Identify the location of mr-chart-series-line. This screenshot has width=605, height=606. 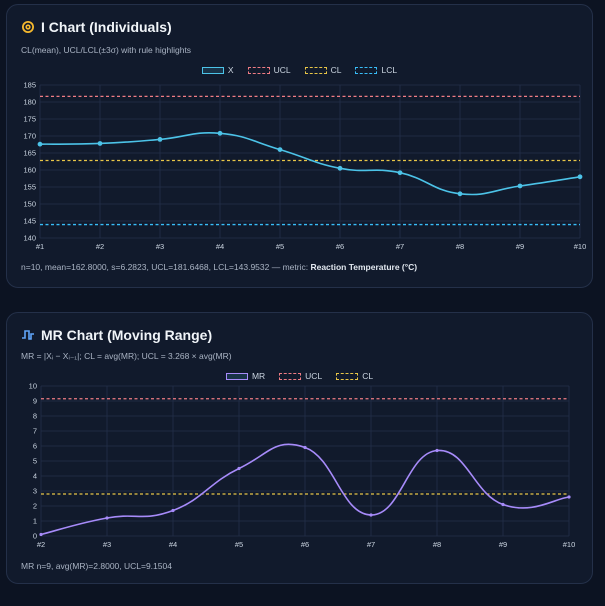
(305, 489).